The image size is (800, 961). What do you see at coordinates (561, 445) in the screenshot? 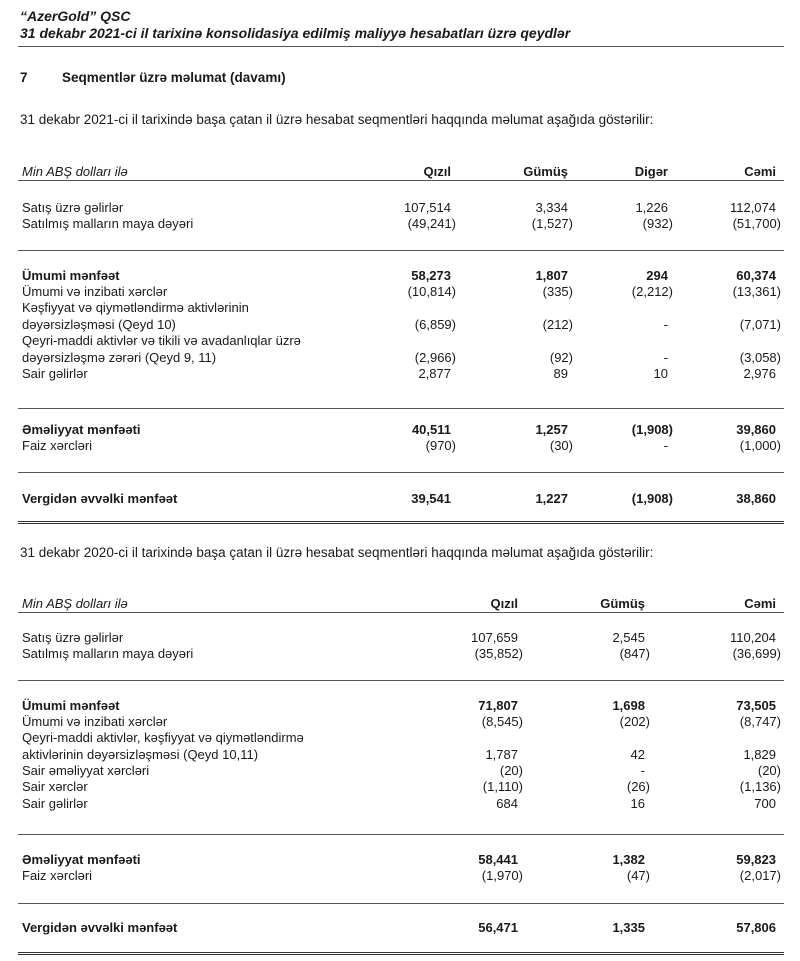
I see `cell-value: (30)` at bounding box center [561, 445].